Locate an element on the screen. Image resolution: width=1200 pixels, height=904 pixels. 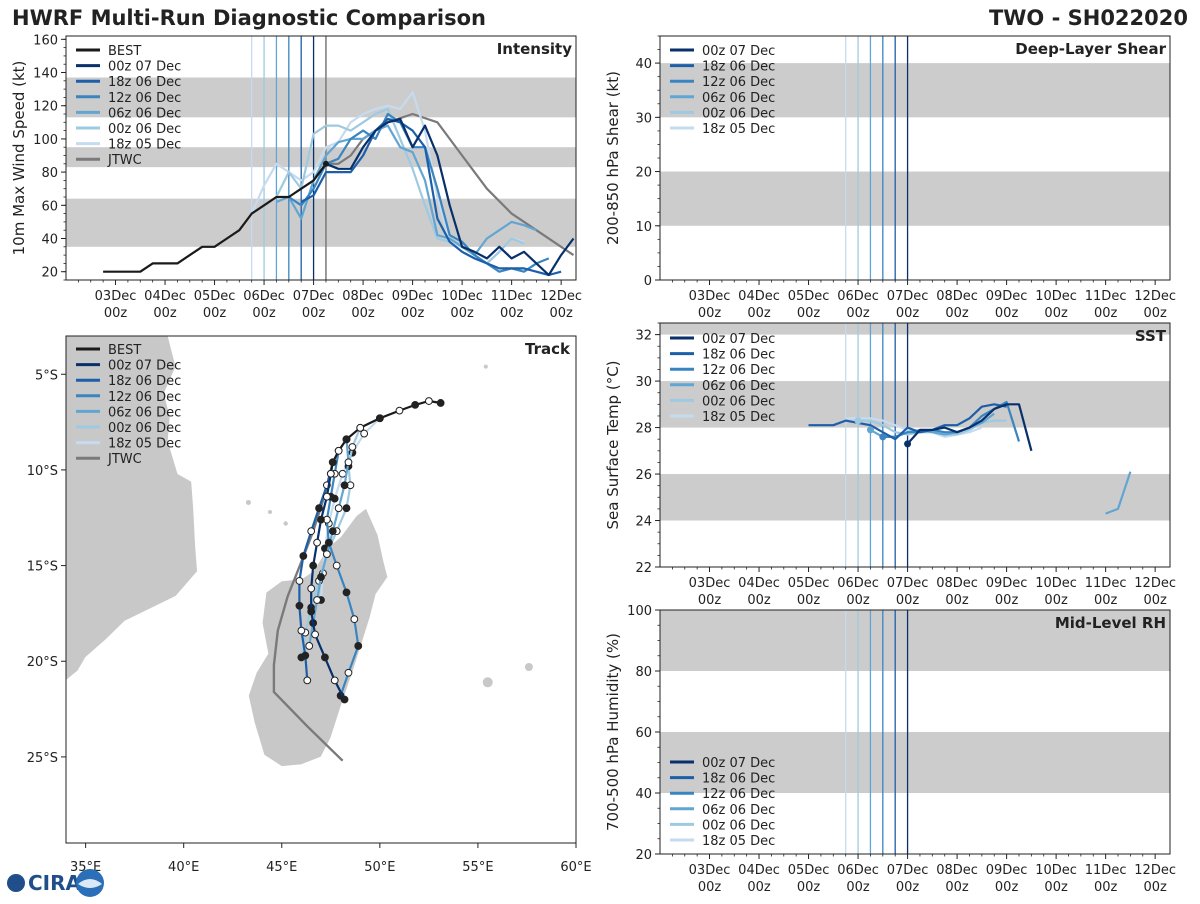
y-tick-label-1: 40 is located at coordinates (49, 240).